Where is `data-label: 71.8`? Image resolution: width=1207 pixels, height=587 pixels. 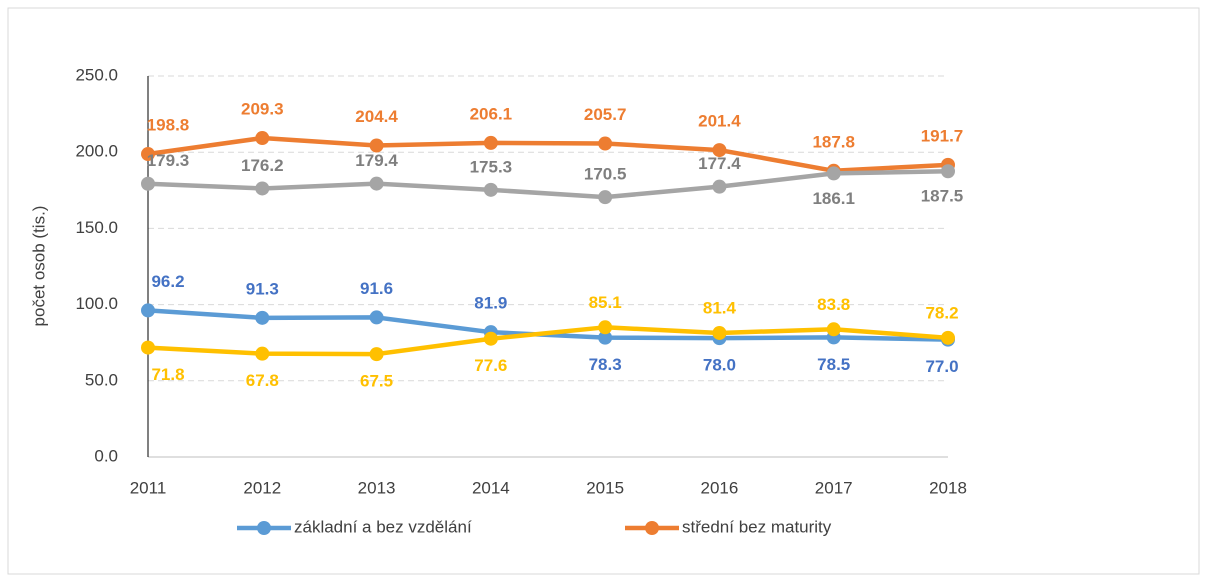
data-label: 71.8 is located at coordinates (167, 374).